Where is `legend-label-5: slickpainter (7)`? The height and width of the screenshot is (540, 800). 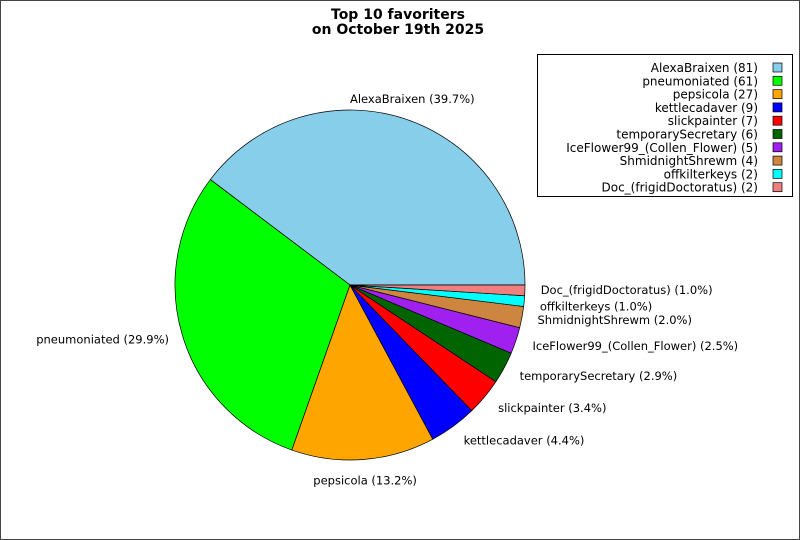
legend-label-5: slickpainter (7) is located at coordinates (713, 121).